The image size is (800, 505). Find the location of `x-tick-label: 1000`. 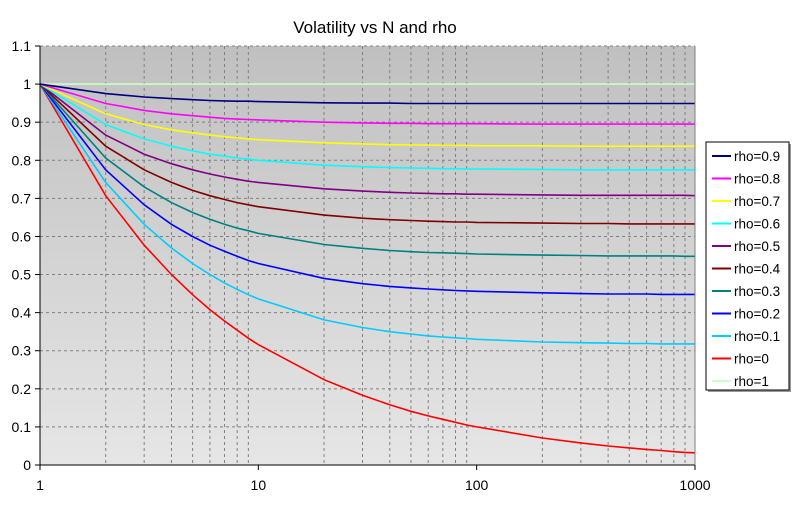

x-tick-label: 1000 is located at coordinates (694, 485).